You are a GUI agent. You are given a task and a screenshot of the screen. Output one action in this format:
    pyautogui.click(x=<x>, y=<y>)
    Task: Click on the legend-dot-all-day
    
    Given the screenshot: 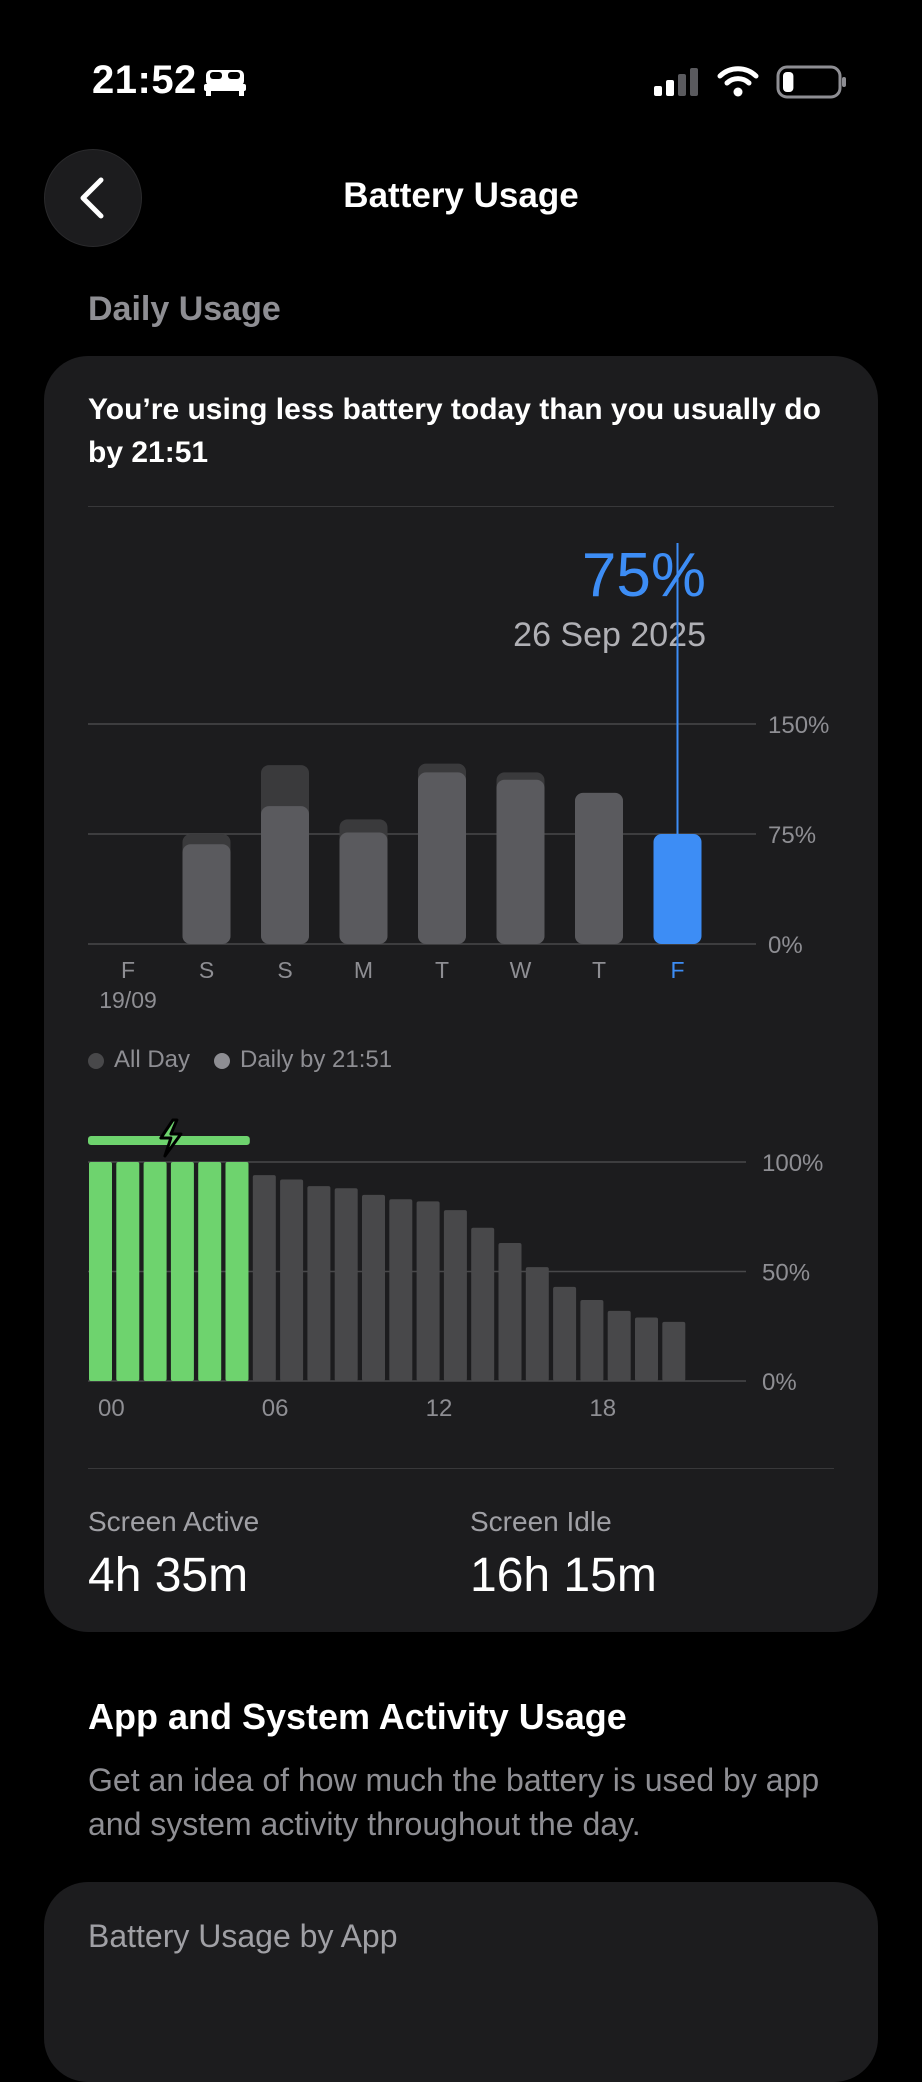 What is the action you would take?
    pyautogui.click(x=96, y=1060)
    